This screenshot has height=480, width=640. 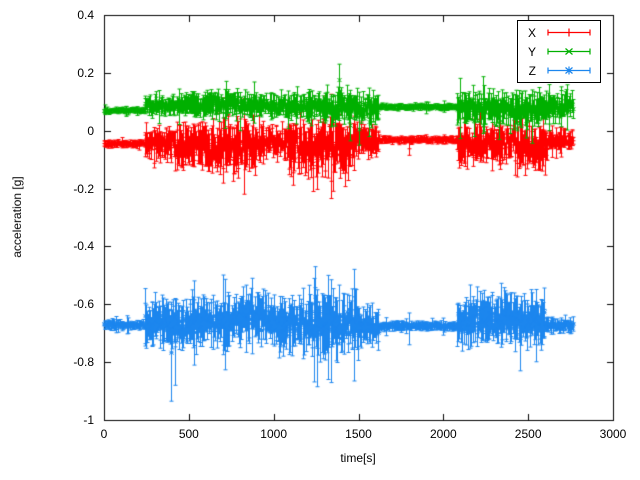 What do you see at coordinates (528, 434) in the screenshot?
I see `x-tick-label: 2500` at bounding box center [528, 434].